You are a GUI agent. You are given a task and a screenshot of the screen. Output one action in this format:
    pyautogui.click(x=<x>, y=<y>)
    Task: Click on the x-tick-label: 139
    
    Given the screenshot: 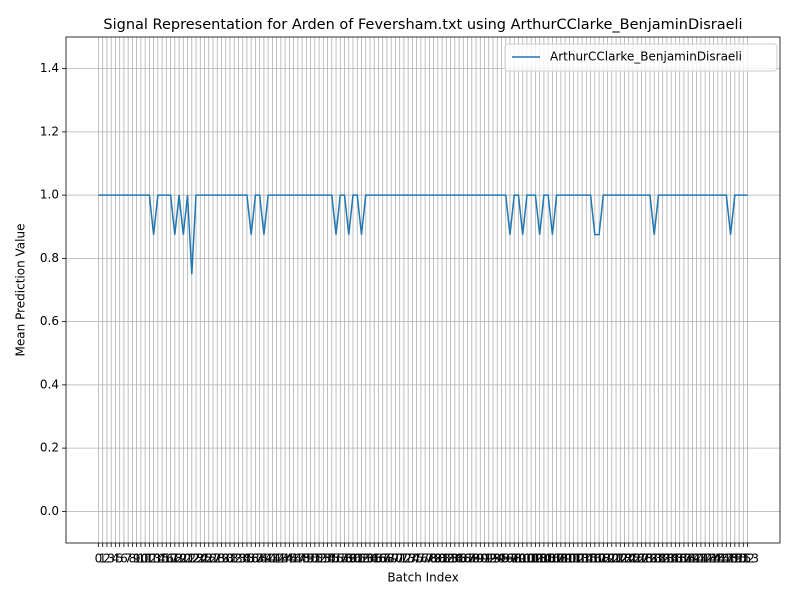 What is the action you would take?
    pyautogui.click(x=688, y=559)
    